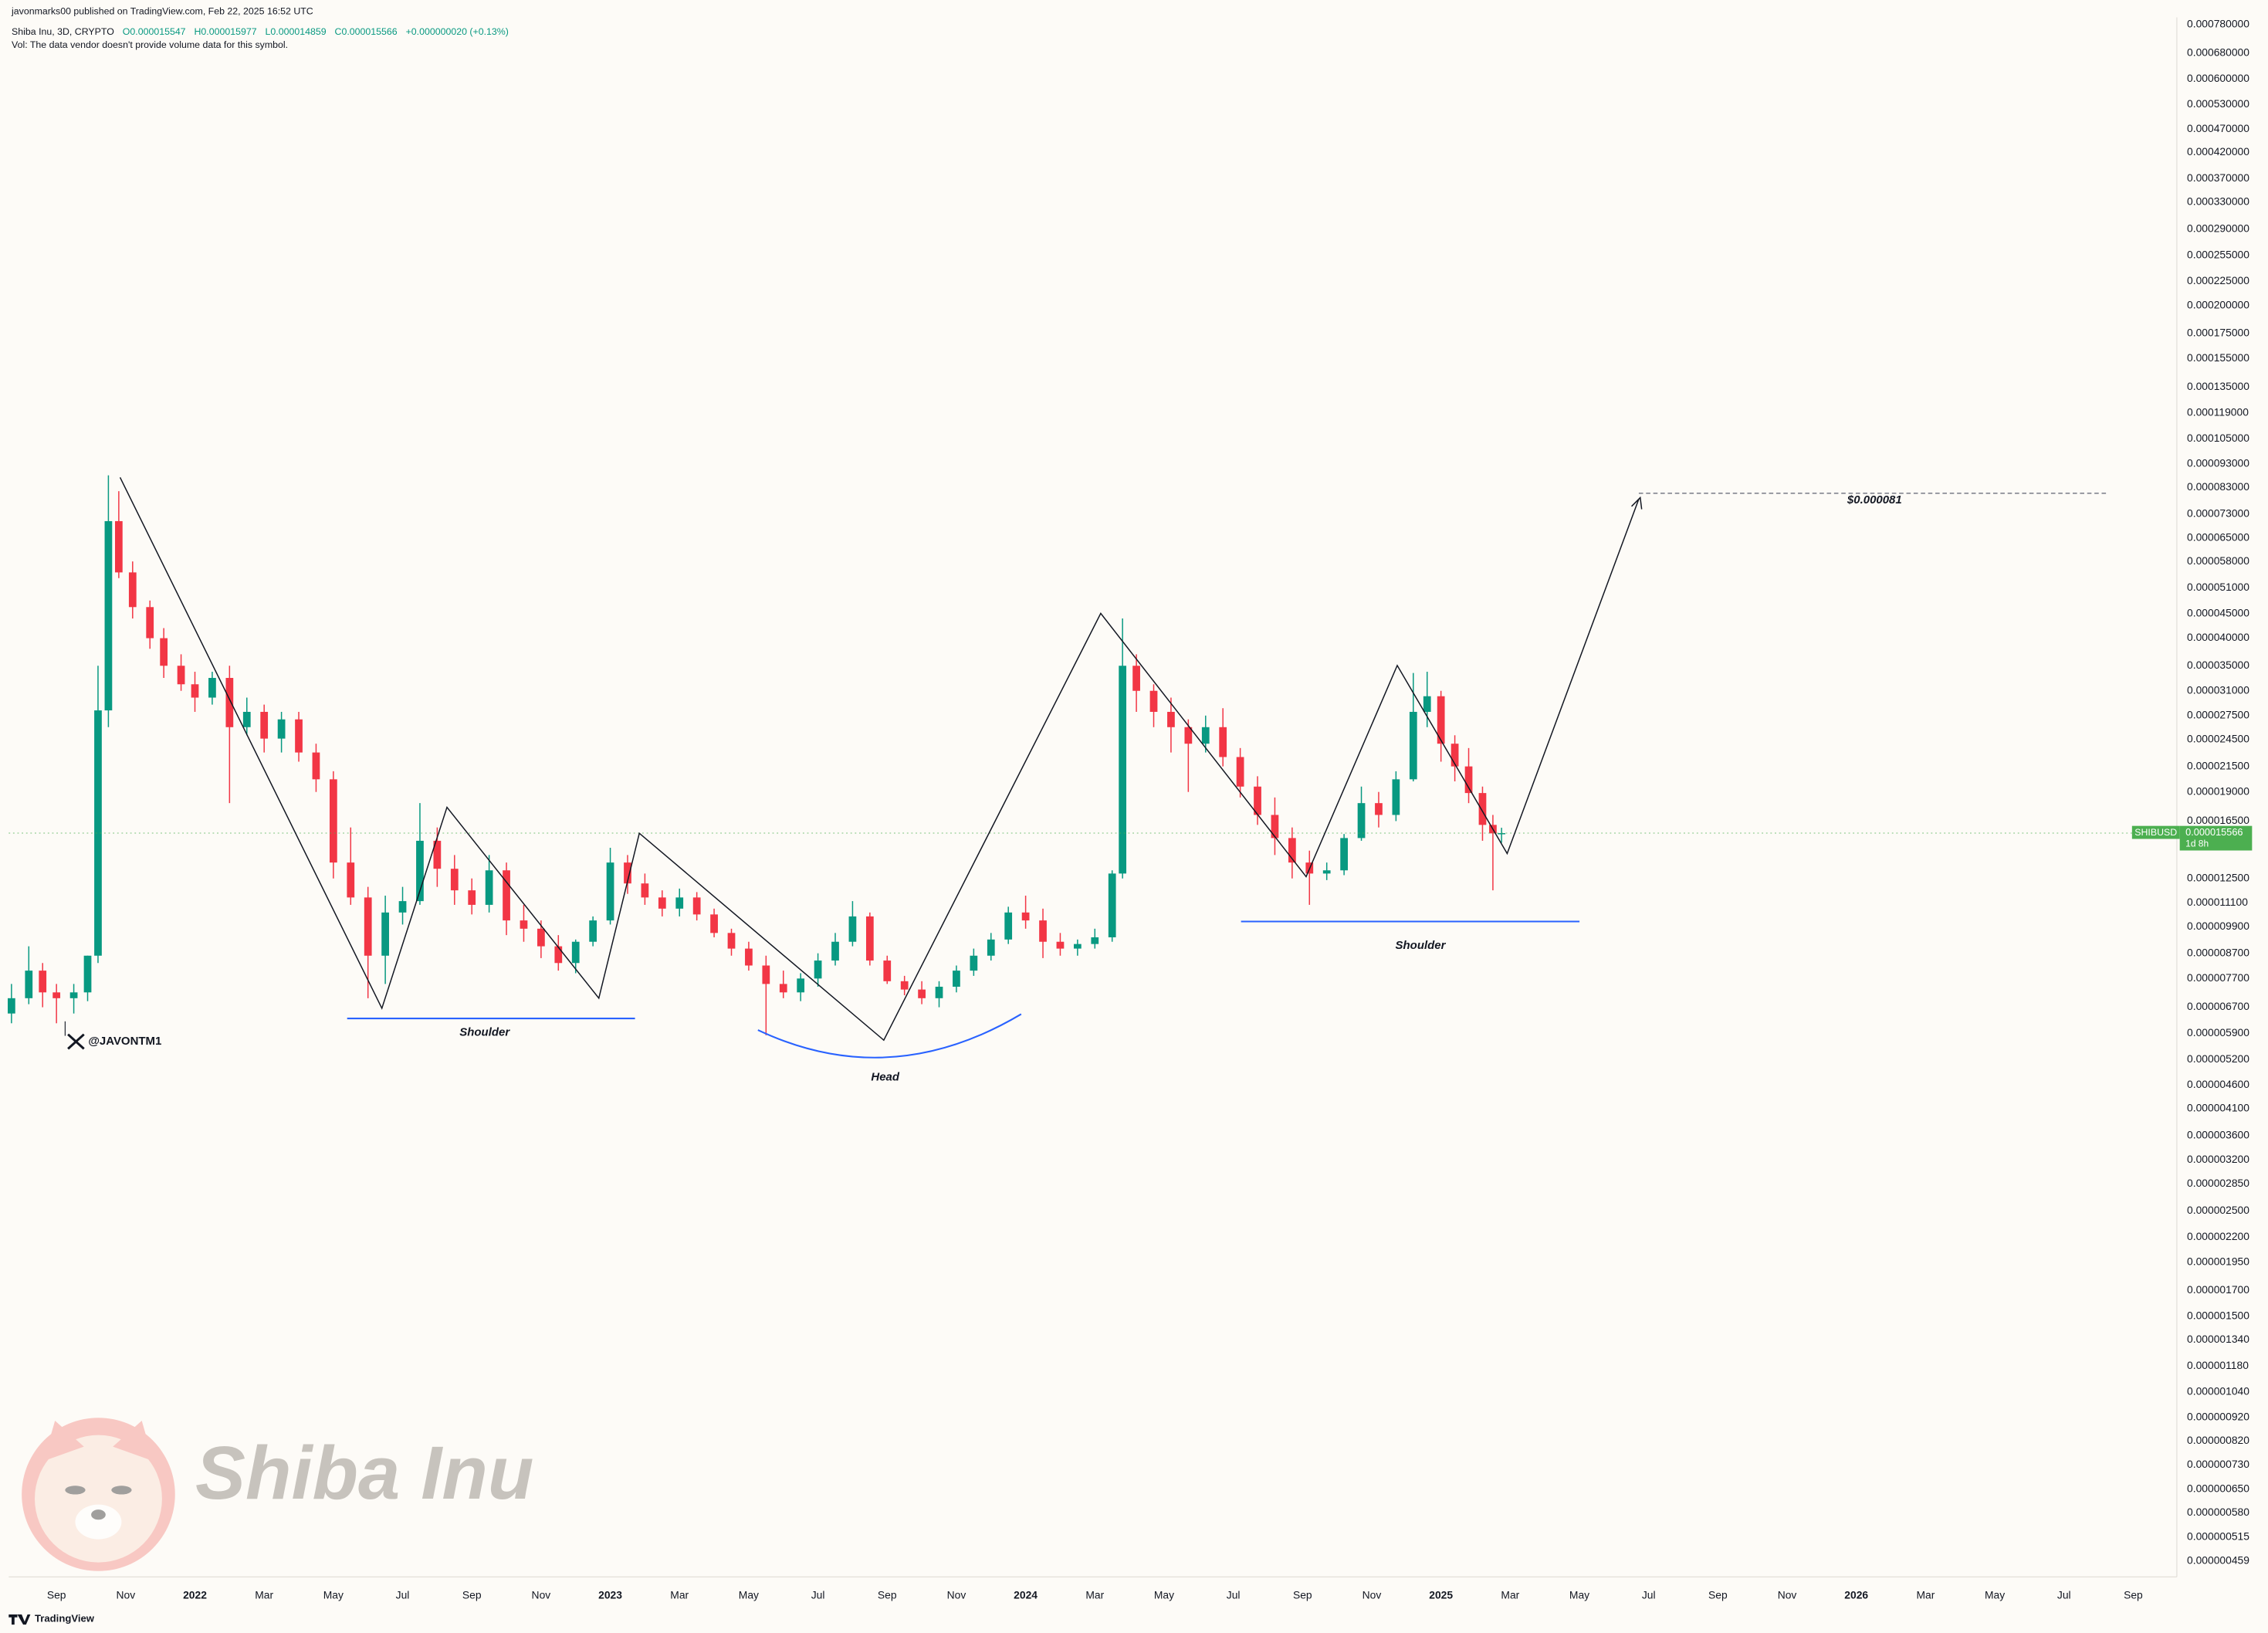 The width and height of the screenshot is (2268, 1633). What do you see at coordinates (1856, 1594) in the screenshot?
I see `x-tick-label: 2026` at bounding box center [1856, 1594].